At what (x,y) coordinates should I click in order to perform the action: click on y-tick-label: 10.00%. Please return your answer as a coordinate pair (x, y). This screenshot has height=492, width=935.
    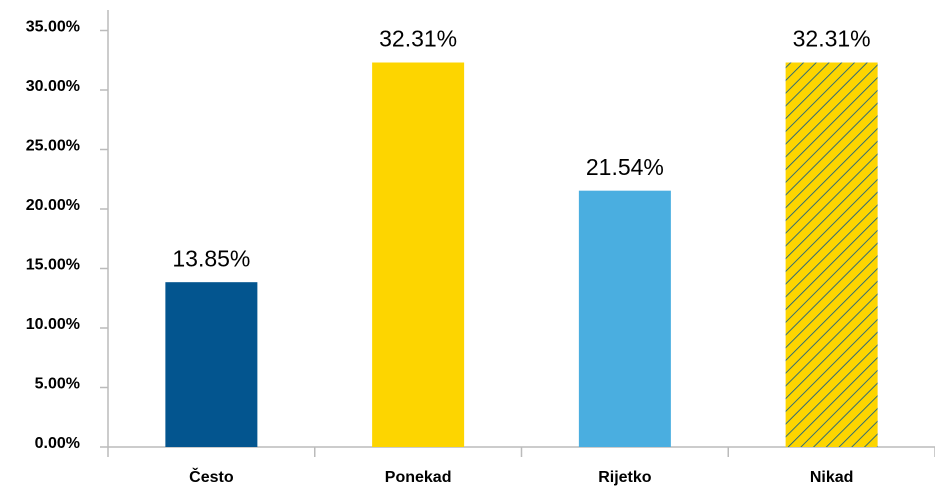
    Looking at the image, I should click on (53, 324).